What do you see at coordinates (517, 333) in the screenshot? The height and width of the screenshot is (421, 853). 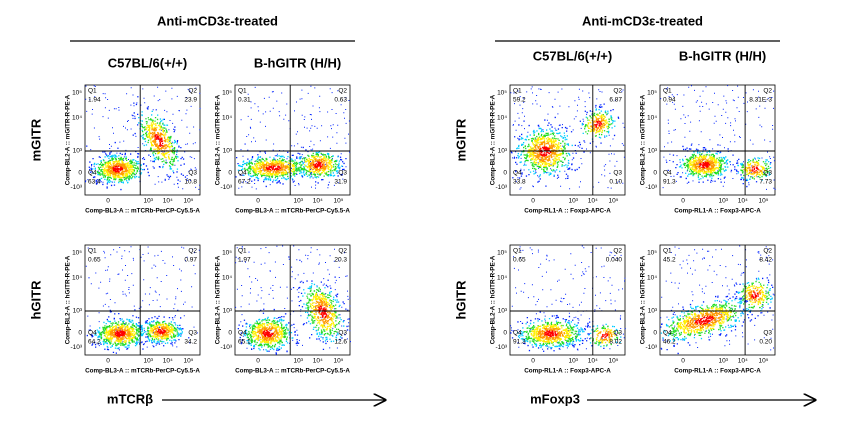 I see `quadrant-name: Q4` at bounding box center [517, 333].